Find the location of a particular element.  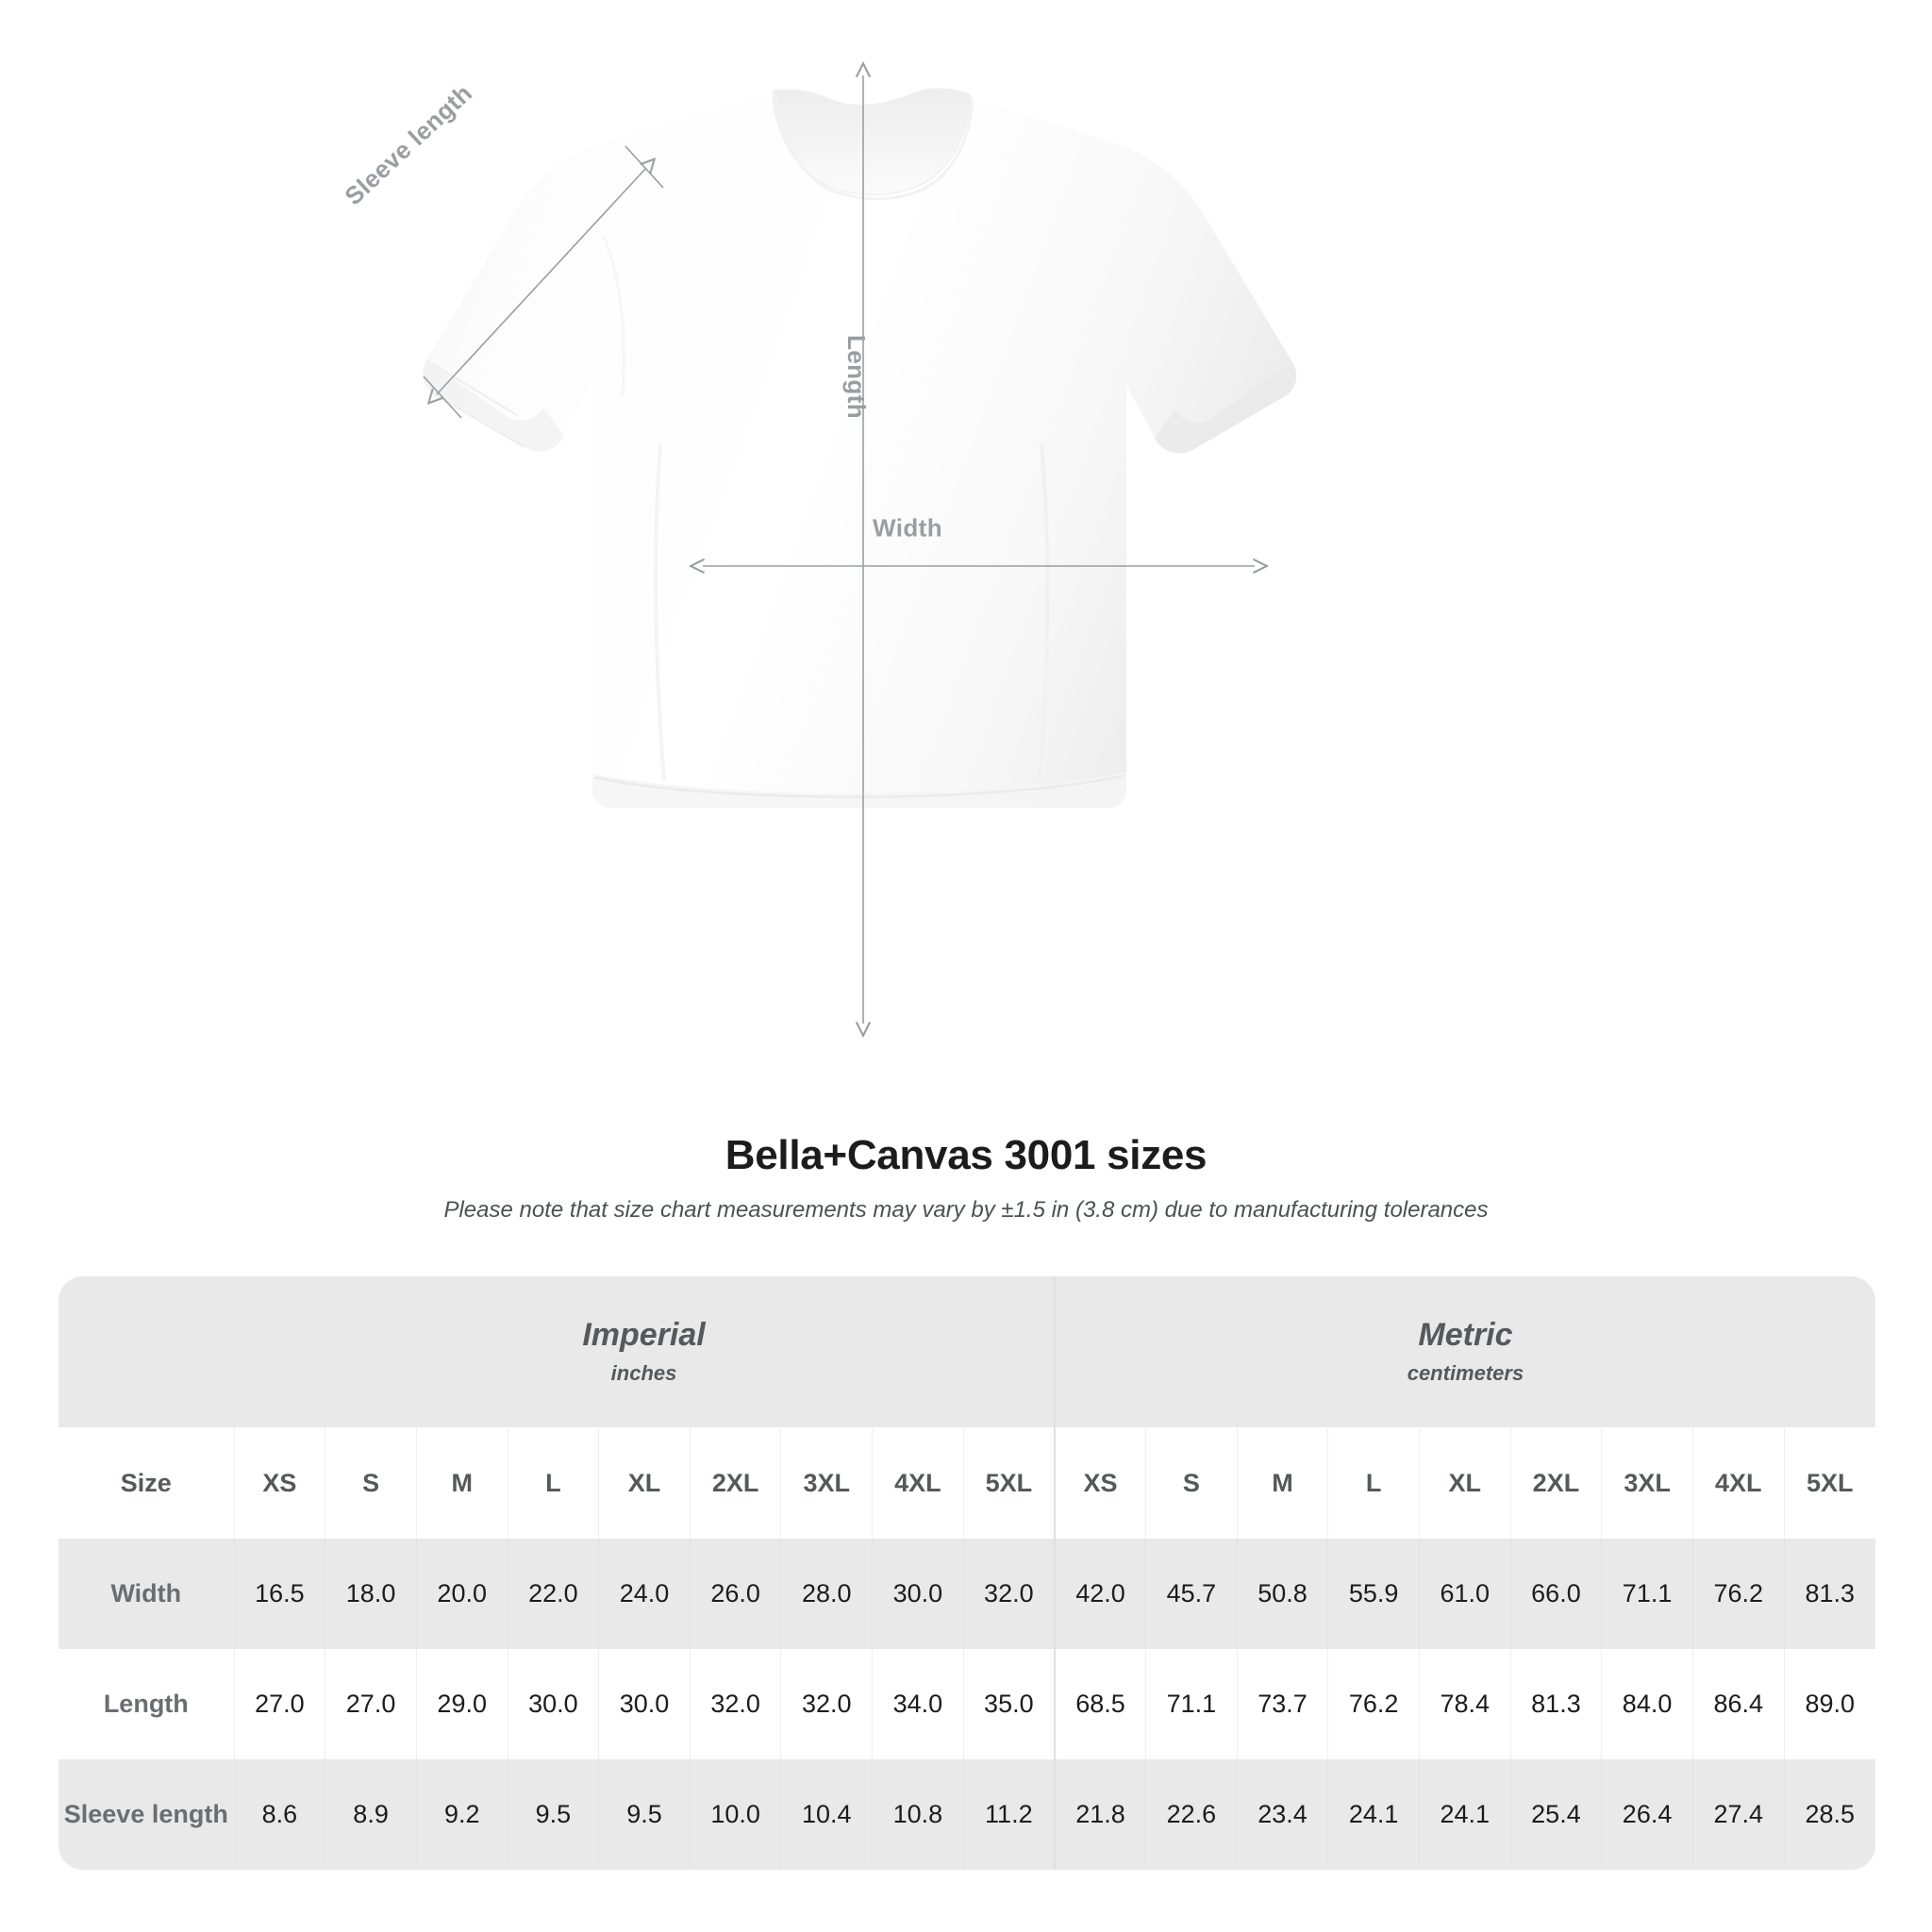

size-header-metric-xs: XS is located at coordinates (1099, 1483).